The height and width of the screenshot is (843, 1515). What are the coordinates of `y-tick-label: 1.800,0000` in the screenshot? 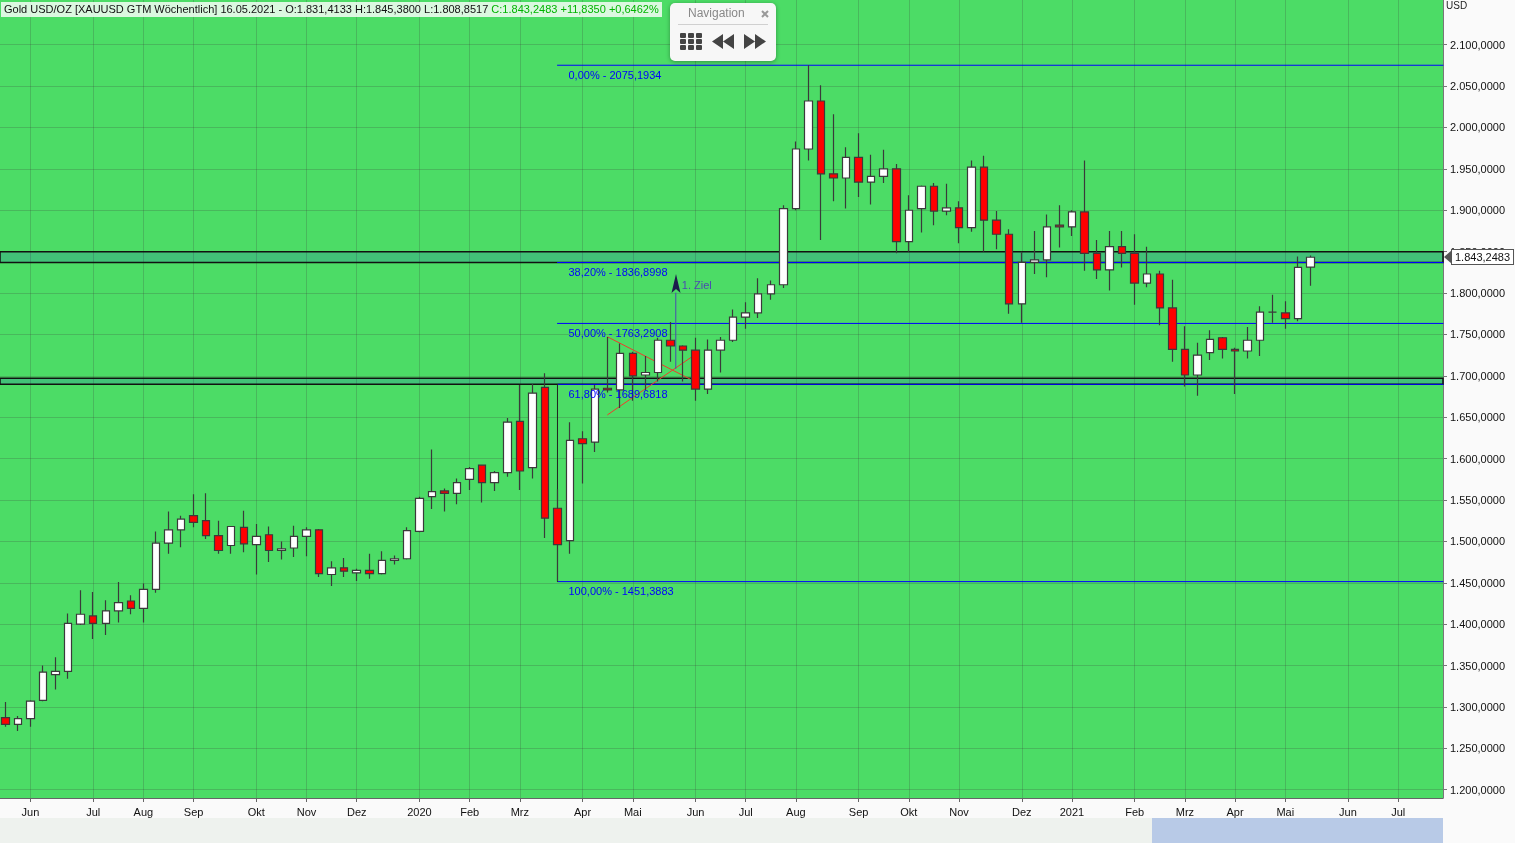 It's located at (1478, 293).